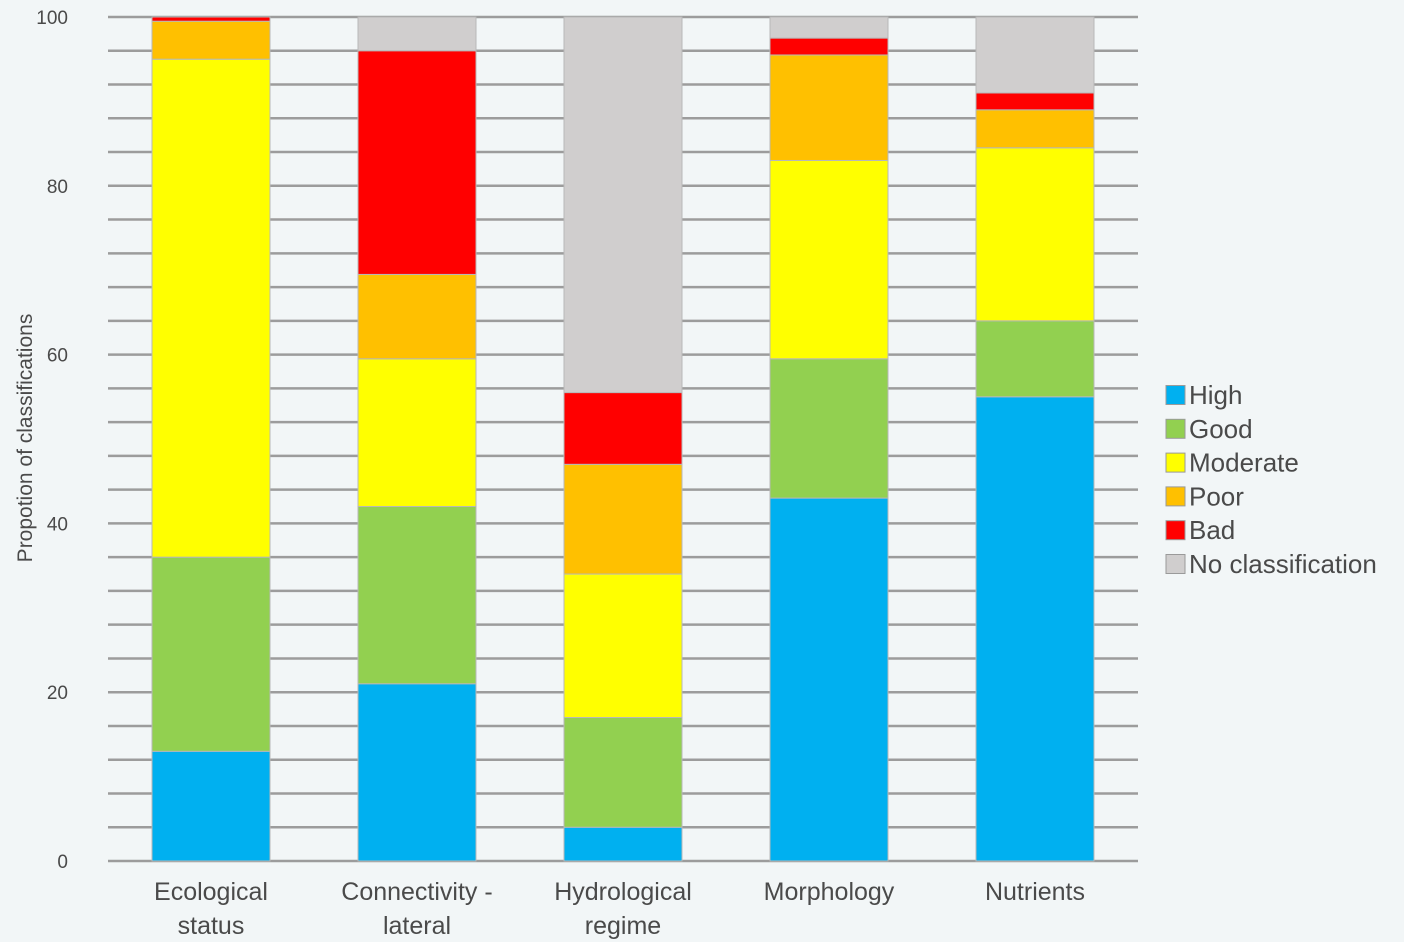 This screenshot has width=1404, height=942. Describe the element at coordinates (57, 524) in the screenshot. I see `y-tick-label: 40` at that location.